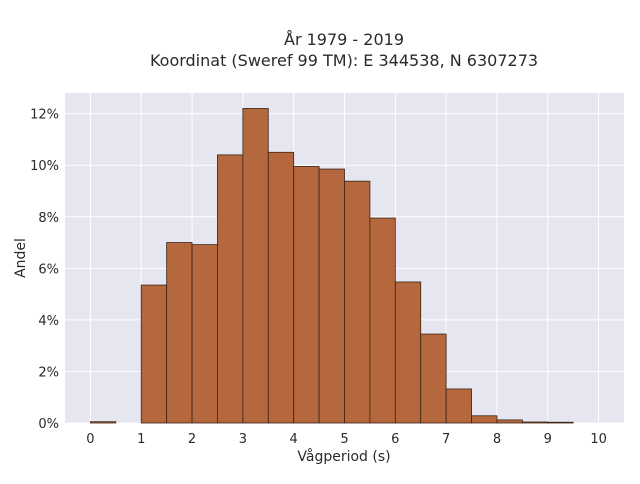  I want to click on y-tick-label: 12%, so click(44, 115).